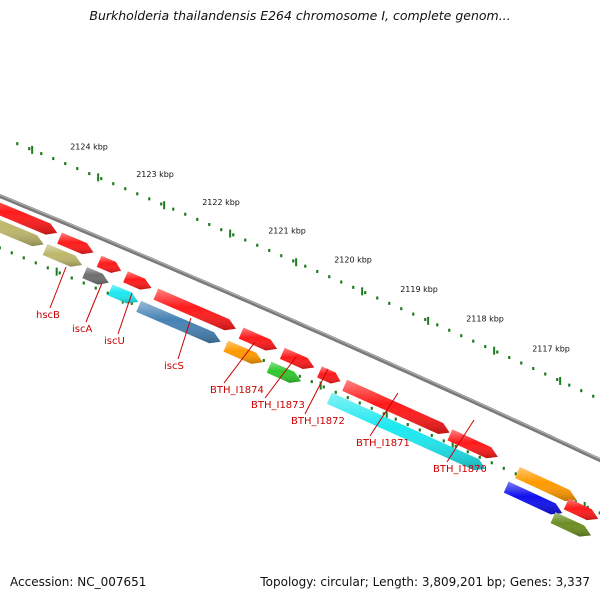 The width and height of the screenshot is (600, 600). What do you see at coordinates (318, 421) in the screenshot?
I see `gene-label: BTH_I1872` at bounding box center [318, 421].